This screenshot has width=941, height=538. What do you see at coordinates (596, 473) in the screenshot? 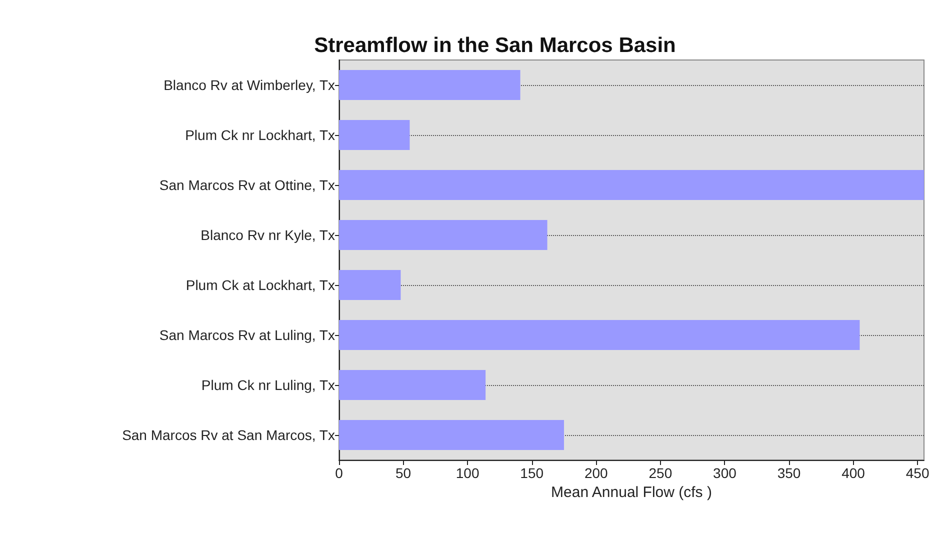
I see `x-tick-label: 200` at bounding box center [596, 473].